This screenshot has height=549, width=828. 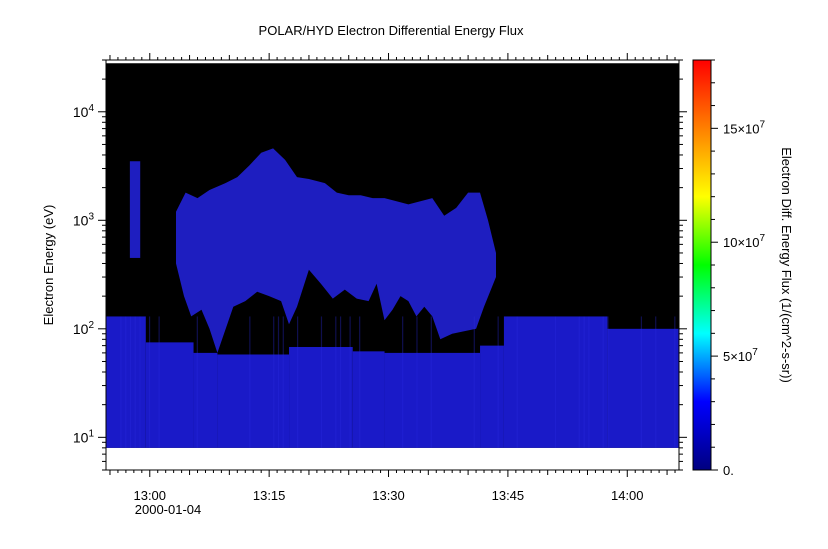 I want to click on x-tick-label: 13:15, so click(x=269, y=495).